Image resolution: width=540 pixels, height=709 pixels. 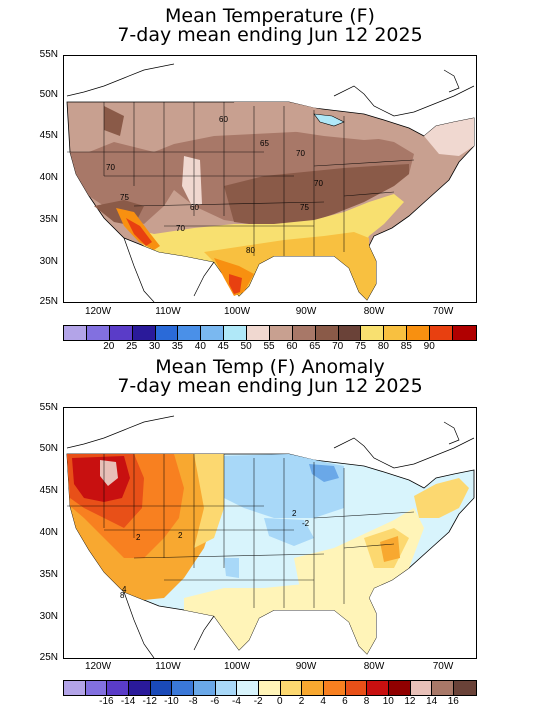 I want to click on contour-label: 4, so click(x=124, y=589).